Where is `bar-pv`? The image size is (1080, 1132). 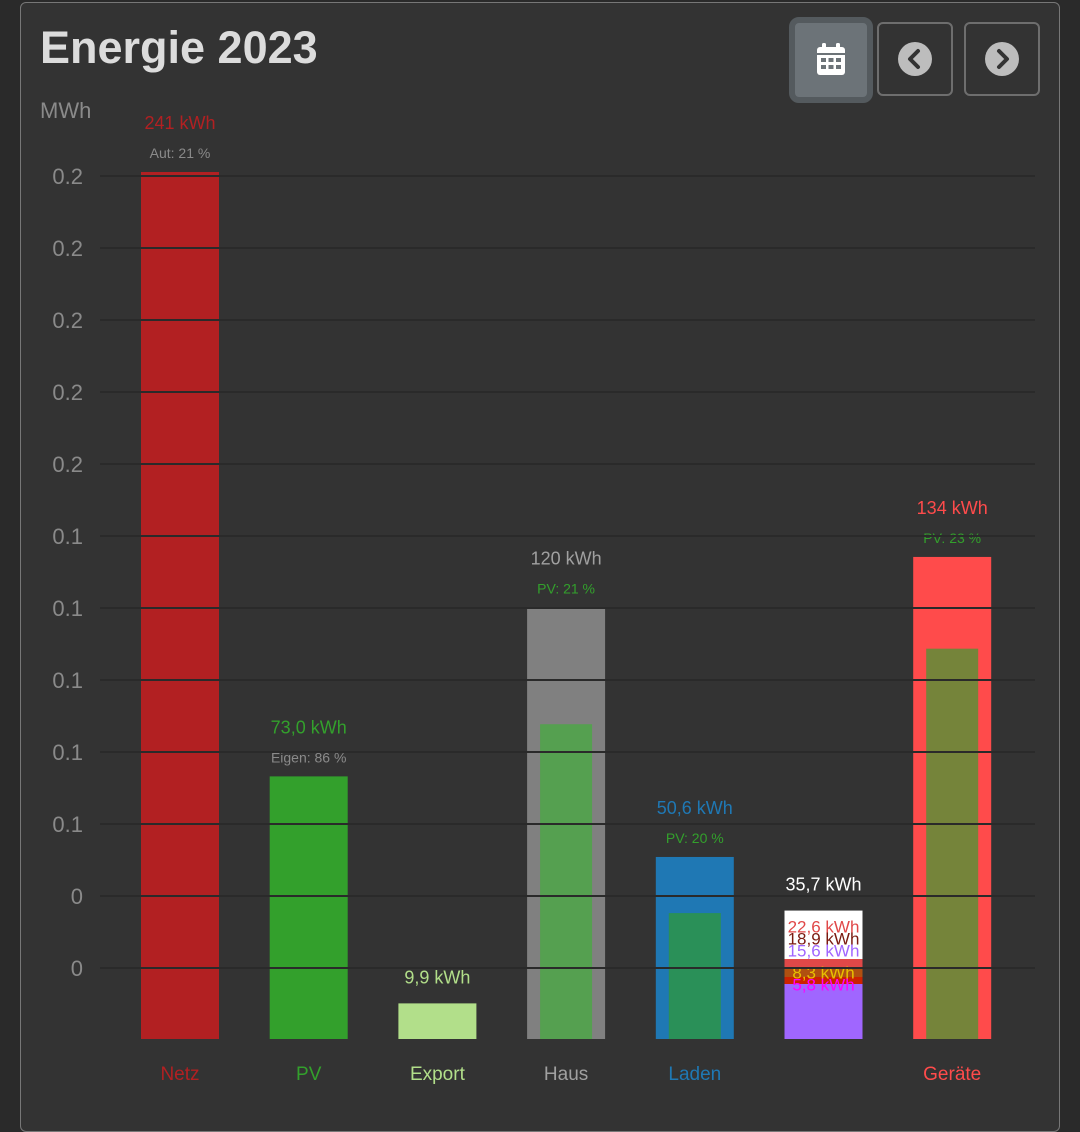
bar-pv is located at coordinates (308, 907).